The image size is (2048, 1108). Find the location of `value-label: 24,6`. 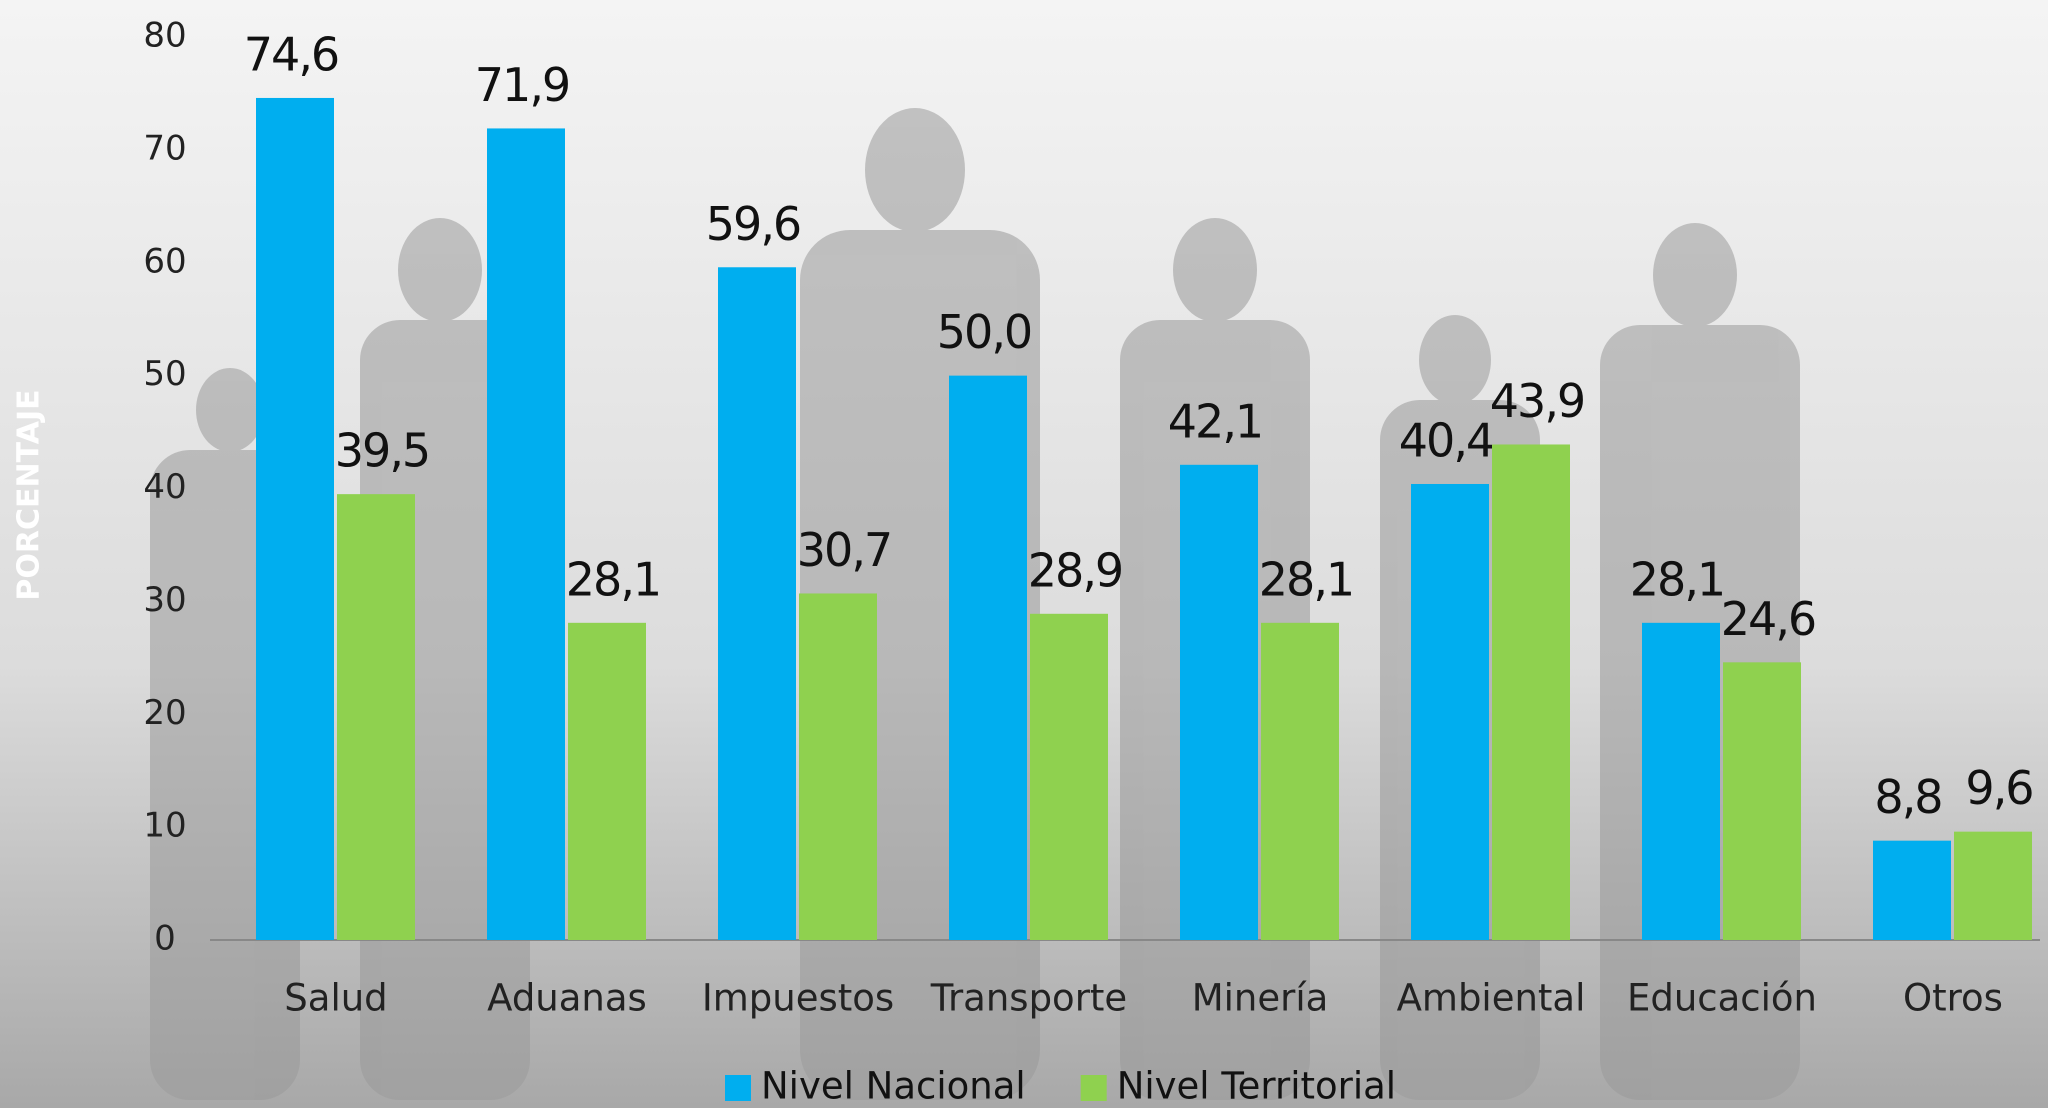

value-label: 24,6 is located at coordinates (1768, 619).